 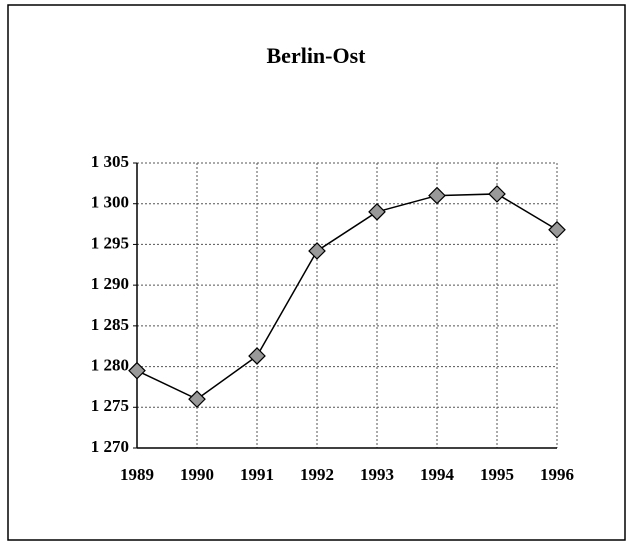 What do you see at coordinates (317, 55) in the screenshot?
I see `chart-title: Berlin-Ost` at bounding box center [317, 55].